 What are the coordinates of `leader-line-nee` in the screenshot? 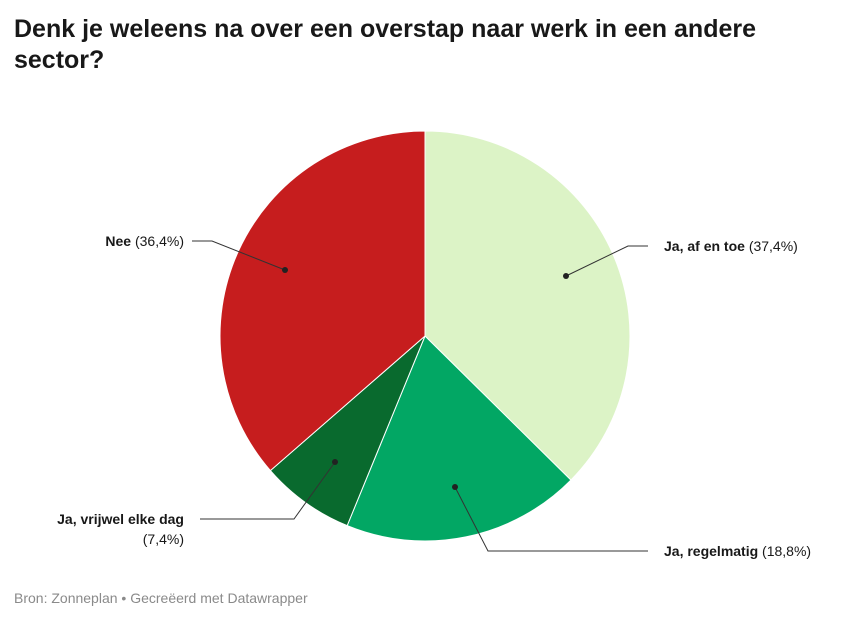 It's located at (239, 255).